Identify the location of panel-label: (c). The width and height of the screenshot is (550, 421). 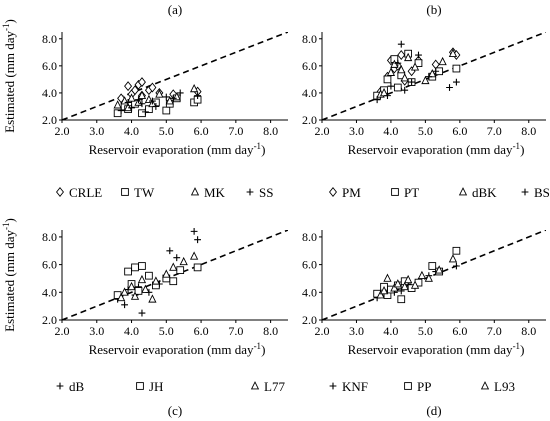
(175, 410).